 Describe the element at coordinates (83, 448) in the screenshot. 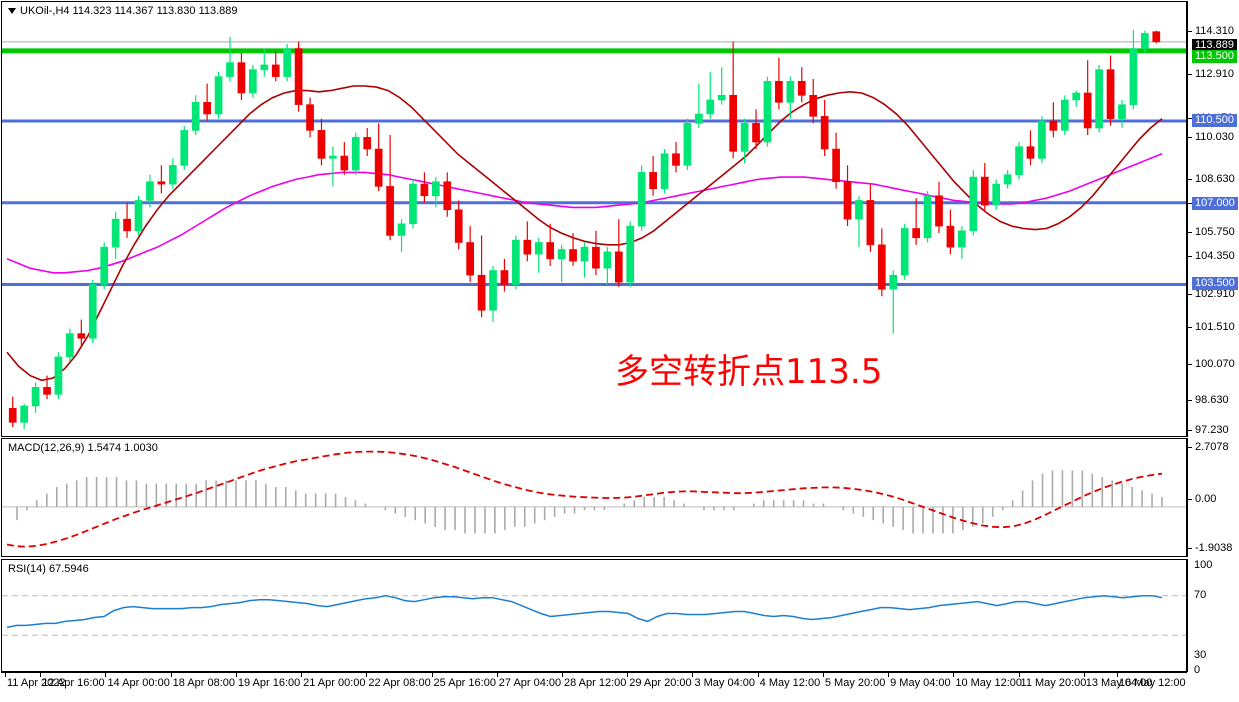

I see `macd-label: MACD(12,26,9) 1.5474 1.0030` at that location.